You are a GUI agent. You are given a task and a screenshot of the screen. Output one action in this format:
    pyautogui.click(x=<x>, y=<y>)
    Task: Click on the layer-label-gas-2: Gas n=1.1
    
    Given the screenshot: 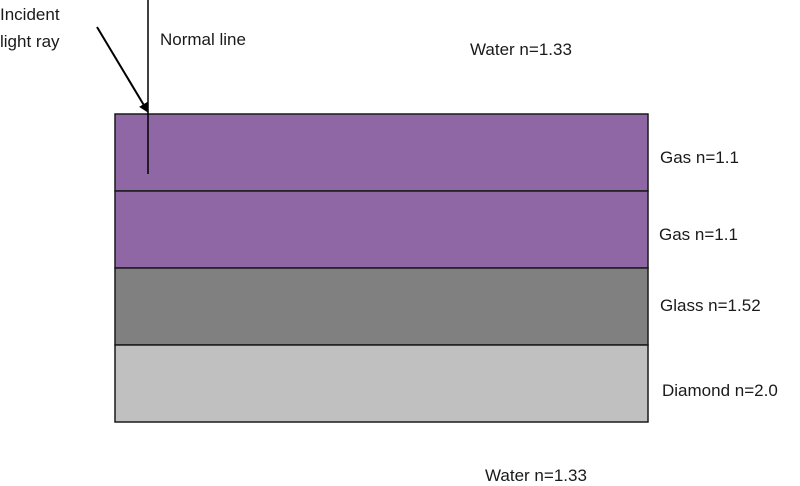 What is the action you would take?
    pyautogui.click(x=698, y=234)
    